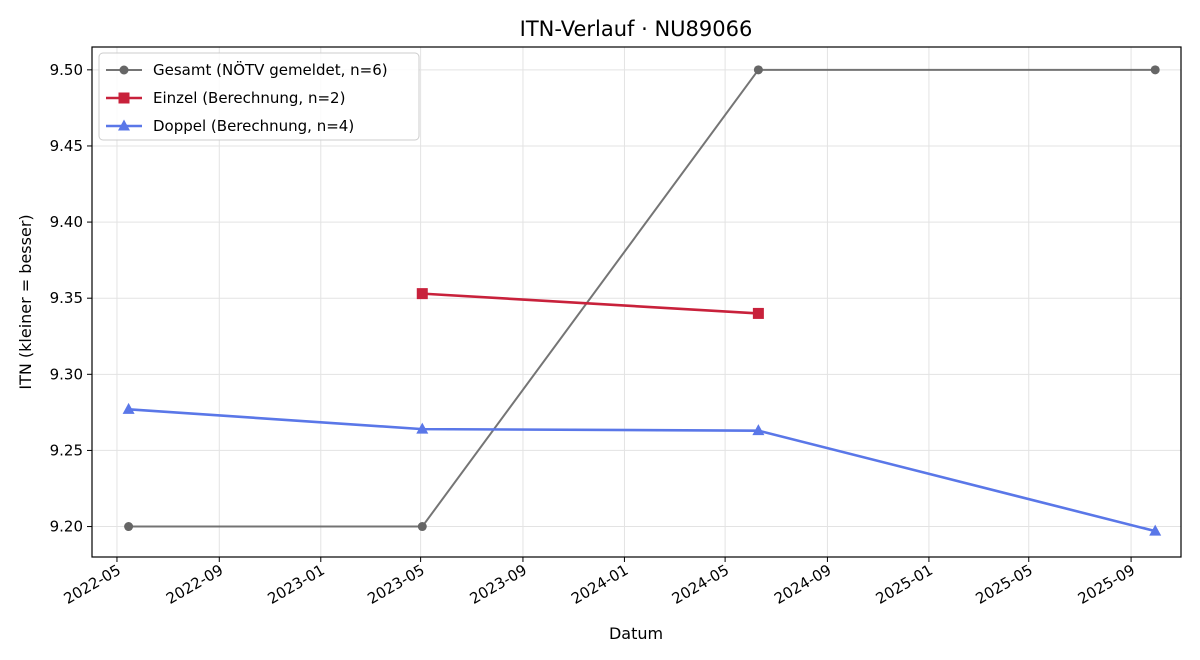 Image resolution: width=1200 pixels, height=660 pixels. What do you see at coordinates (395, 584) in the screenshot?
I see `x-tick-label: 2023-05` at bounding box center [395, 584].